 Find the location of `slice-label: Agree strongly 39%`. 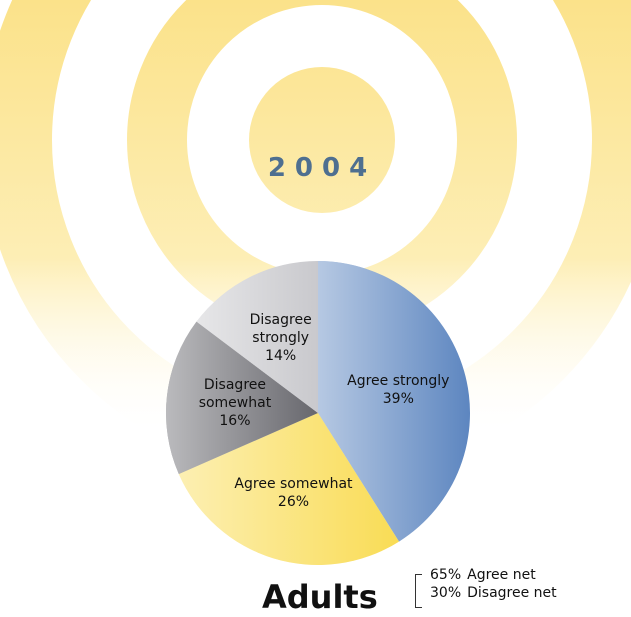

slice-label: Agree strongly 39% is located at coordinates (398, 390).